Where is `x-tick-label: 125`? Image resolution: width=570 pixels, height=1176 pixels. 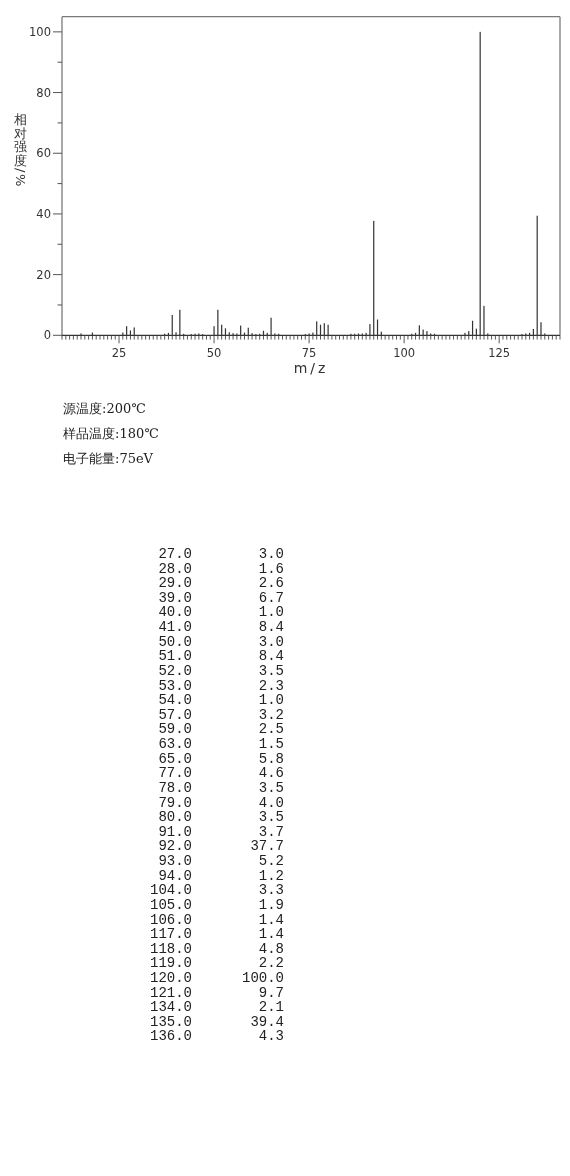 x-tick-label: 125 is located at coordinates (499, 353).